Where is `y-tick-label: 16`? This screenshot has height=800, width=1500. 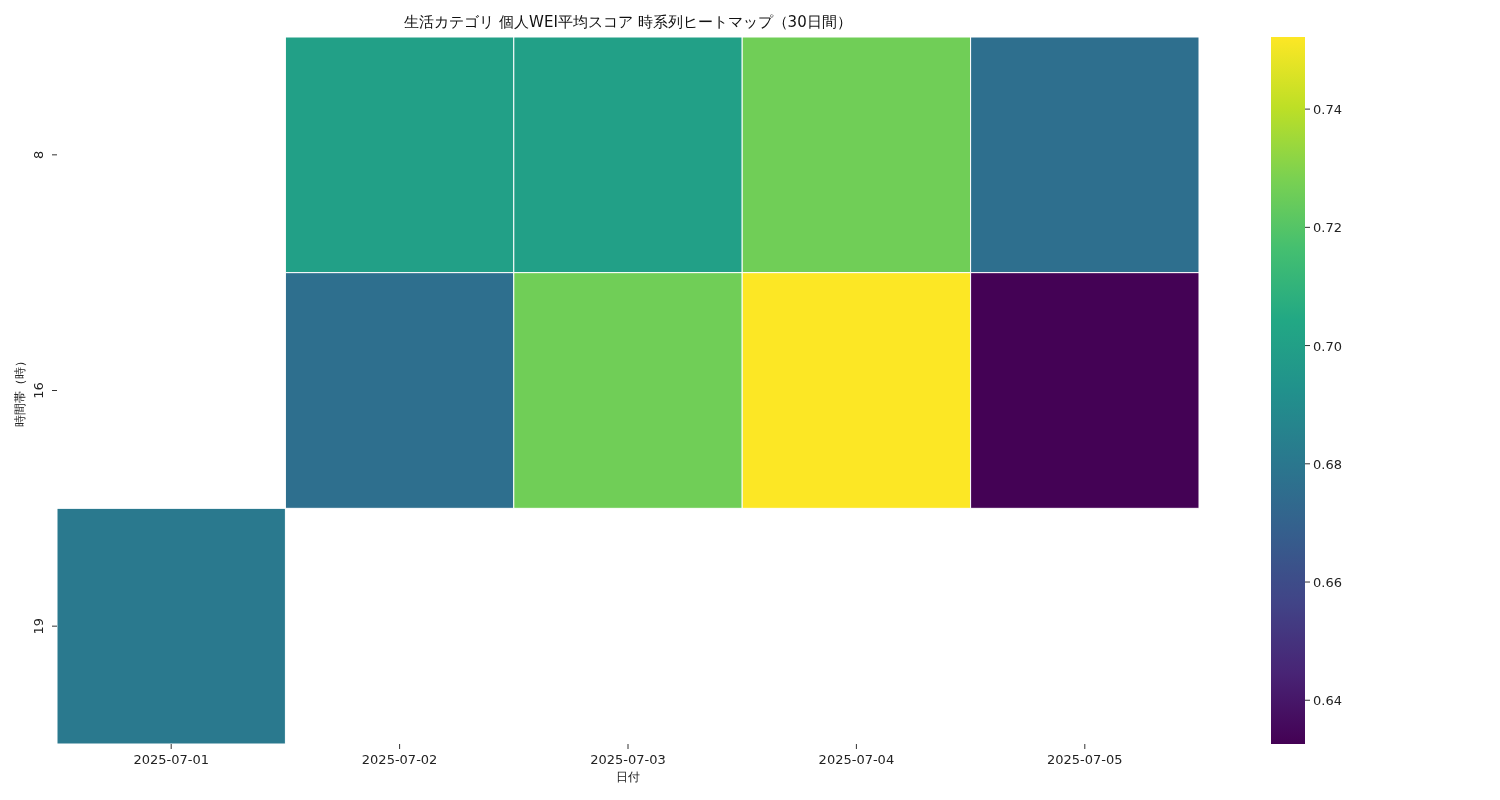 y-tick-label: 16 is located at coordinates (38, 390).